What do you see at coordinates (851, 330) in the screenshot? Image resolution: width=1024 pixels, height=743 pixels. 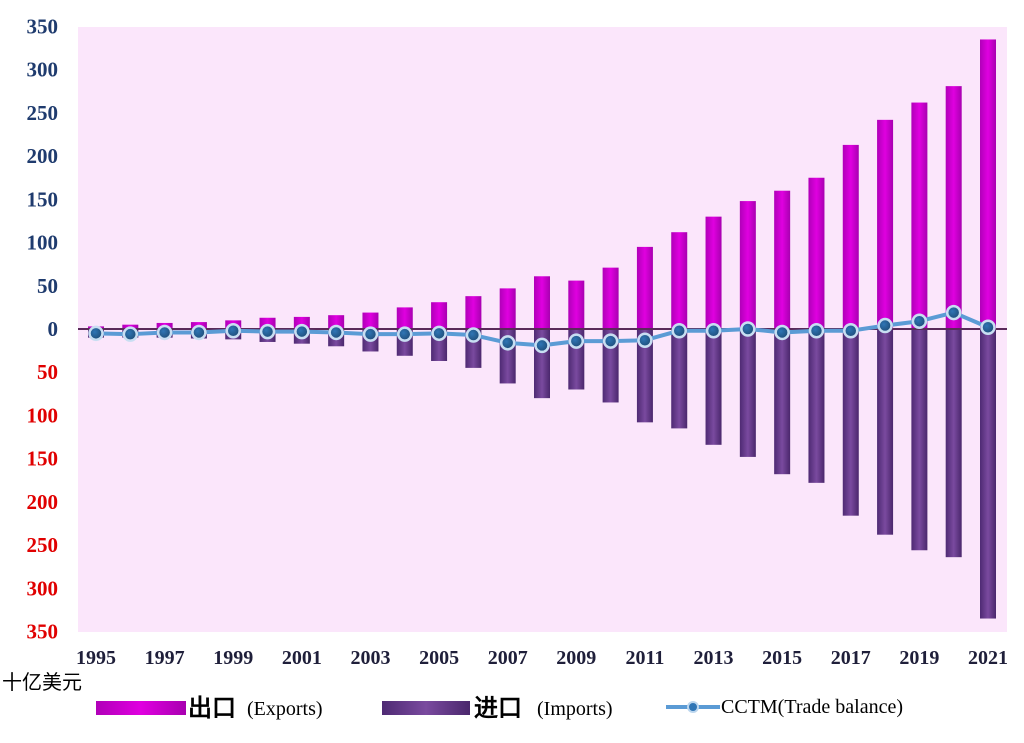 I see `trade-balance-point-2017` at bounding box center [851, 330].